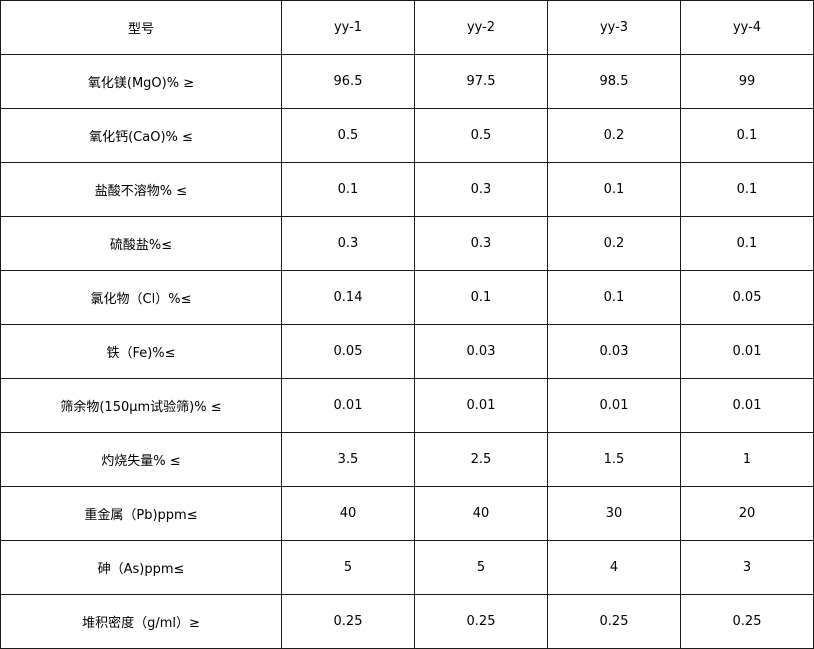 This screenshot has width=814, height=649. I want to click on table-row: 铁（Fe)%≤ 0.05 0.03 0.03 0.01, so click(407, 351).